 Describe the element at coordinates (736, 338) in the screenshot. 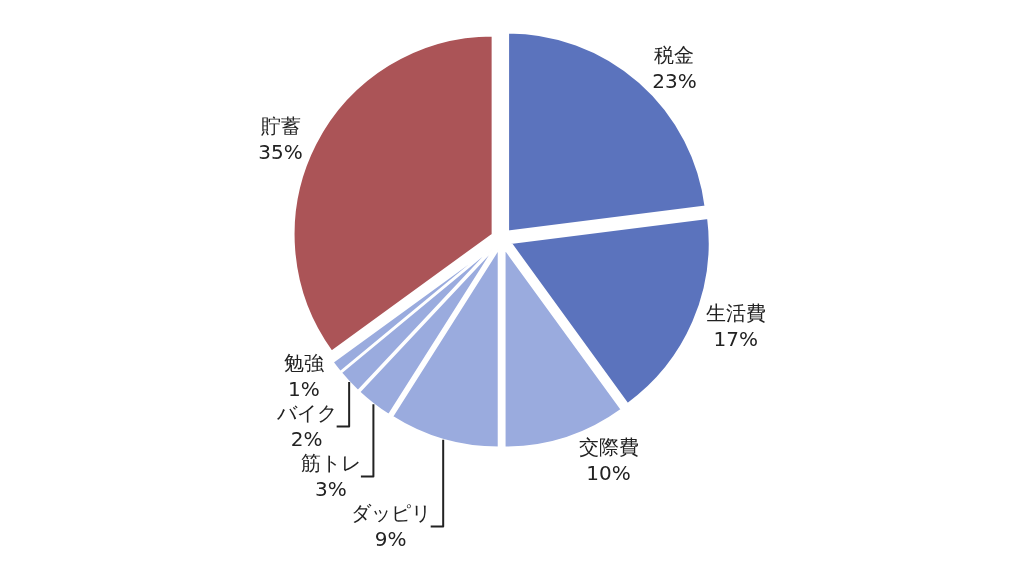

I see `data-label: 17%` at that location.